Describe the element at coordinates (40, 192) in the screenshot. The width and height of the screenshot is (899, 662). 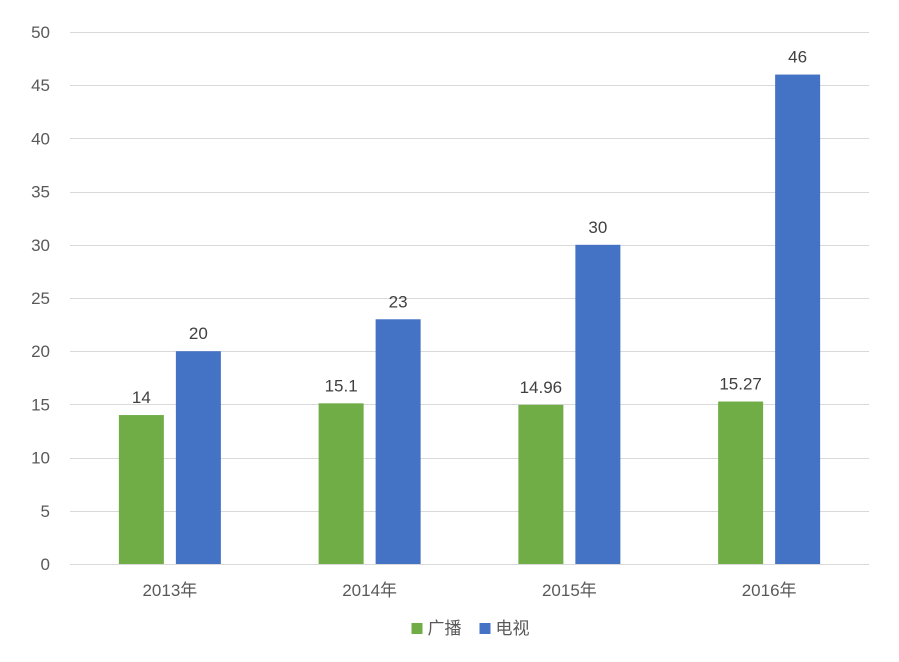
I see `y-tick-label: 35` at that location.